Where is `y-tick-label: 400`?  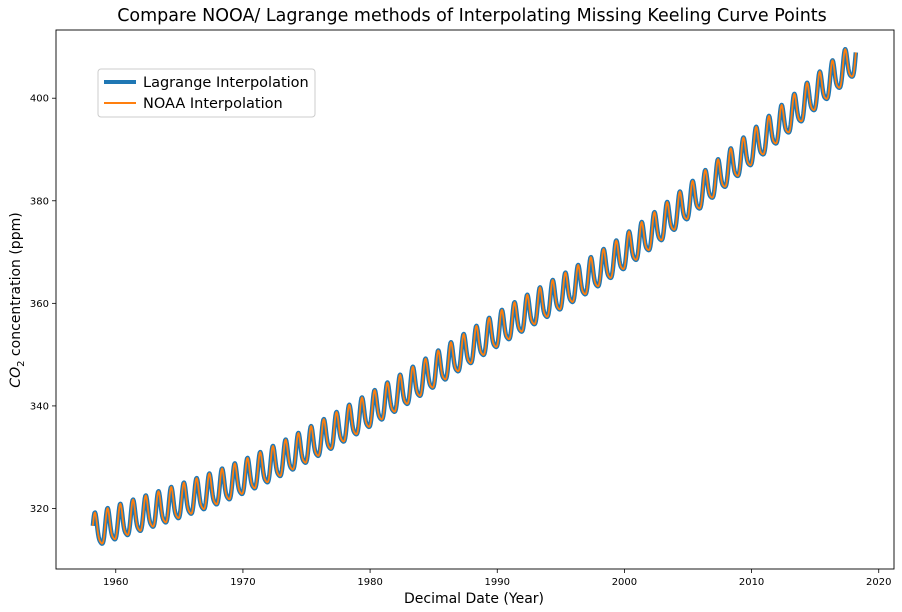 y-tick-label: 400 is located at coordinates (39, 99).